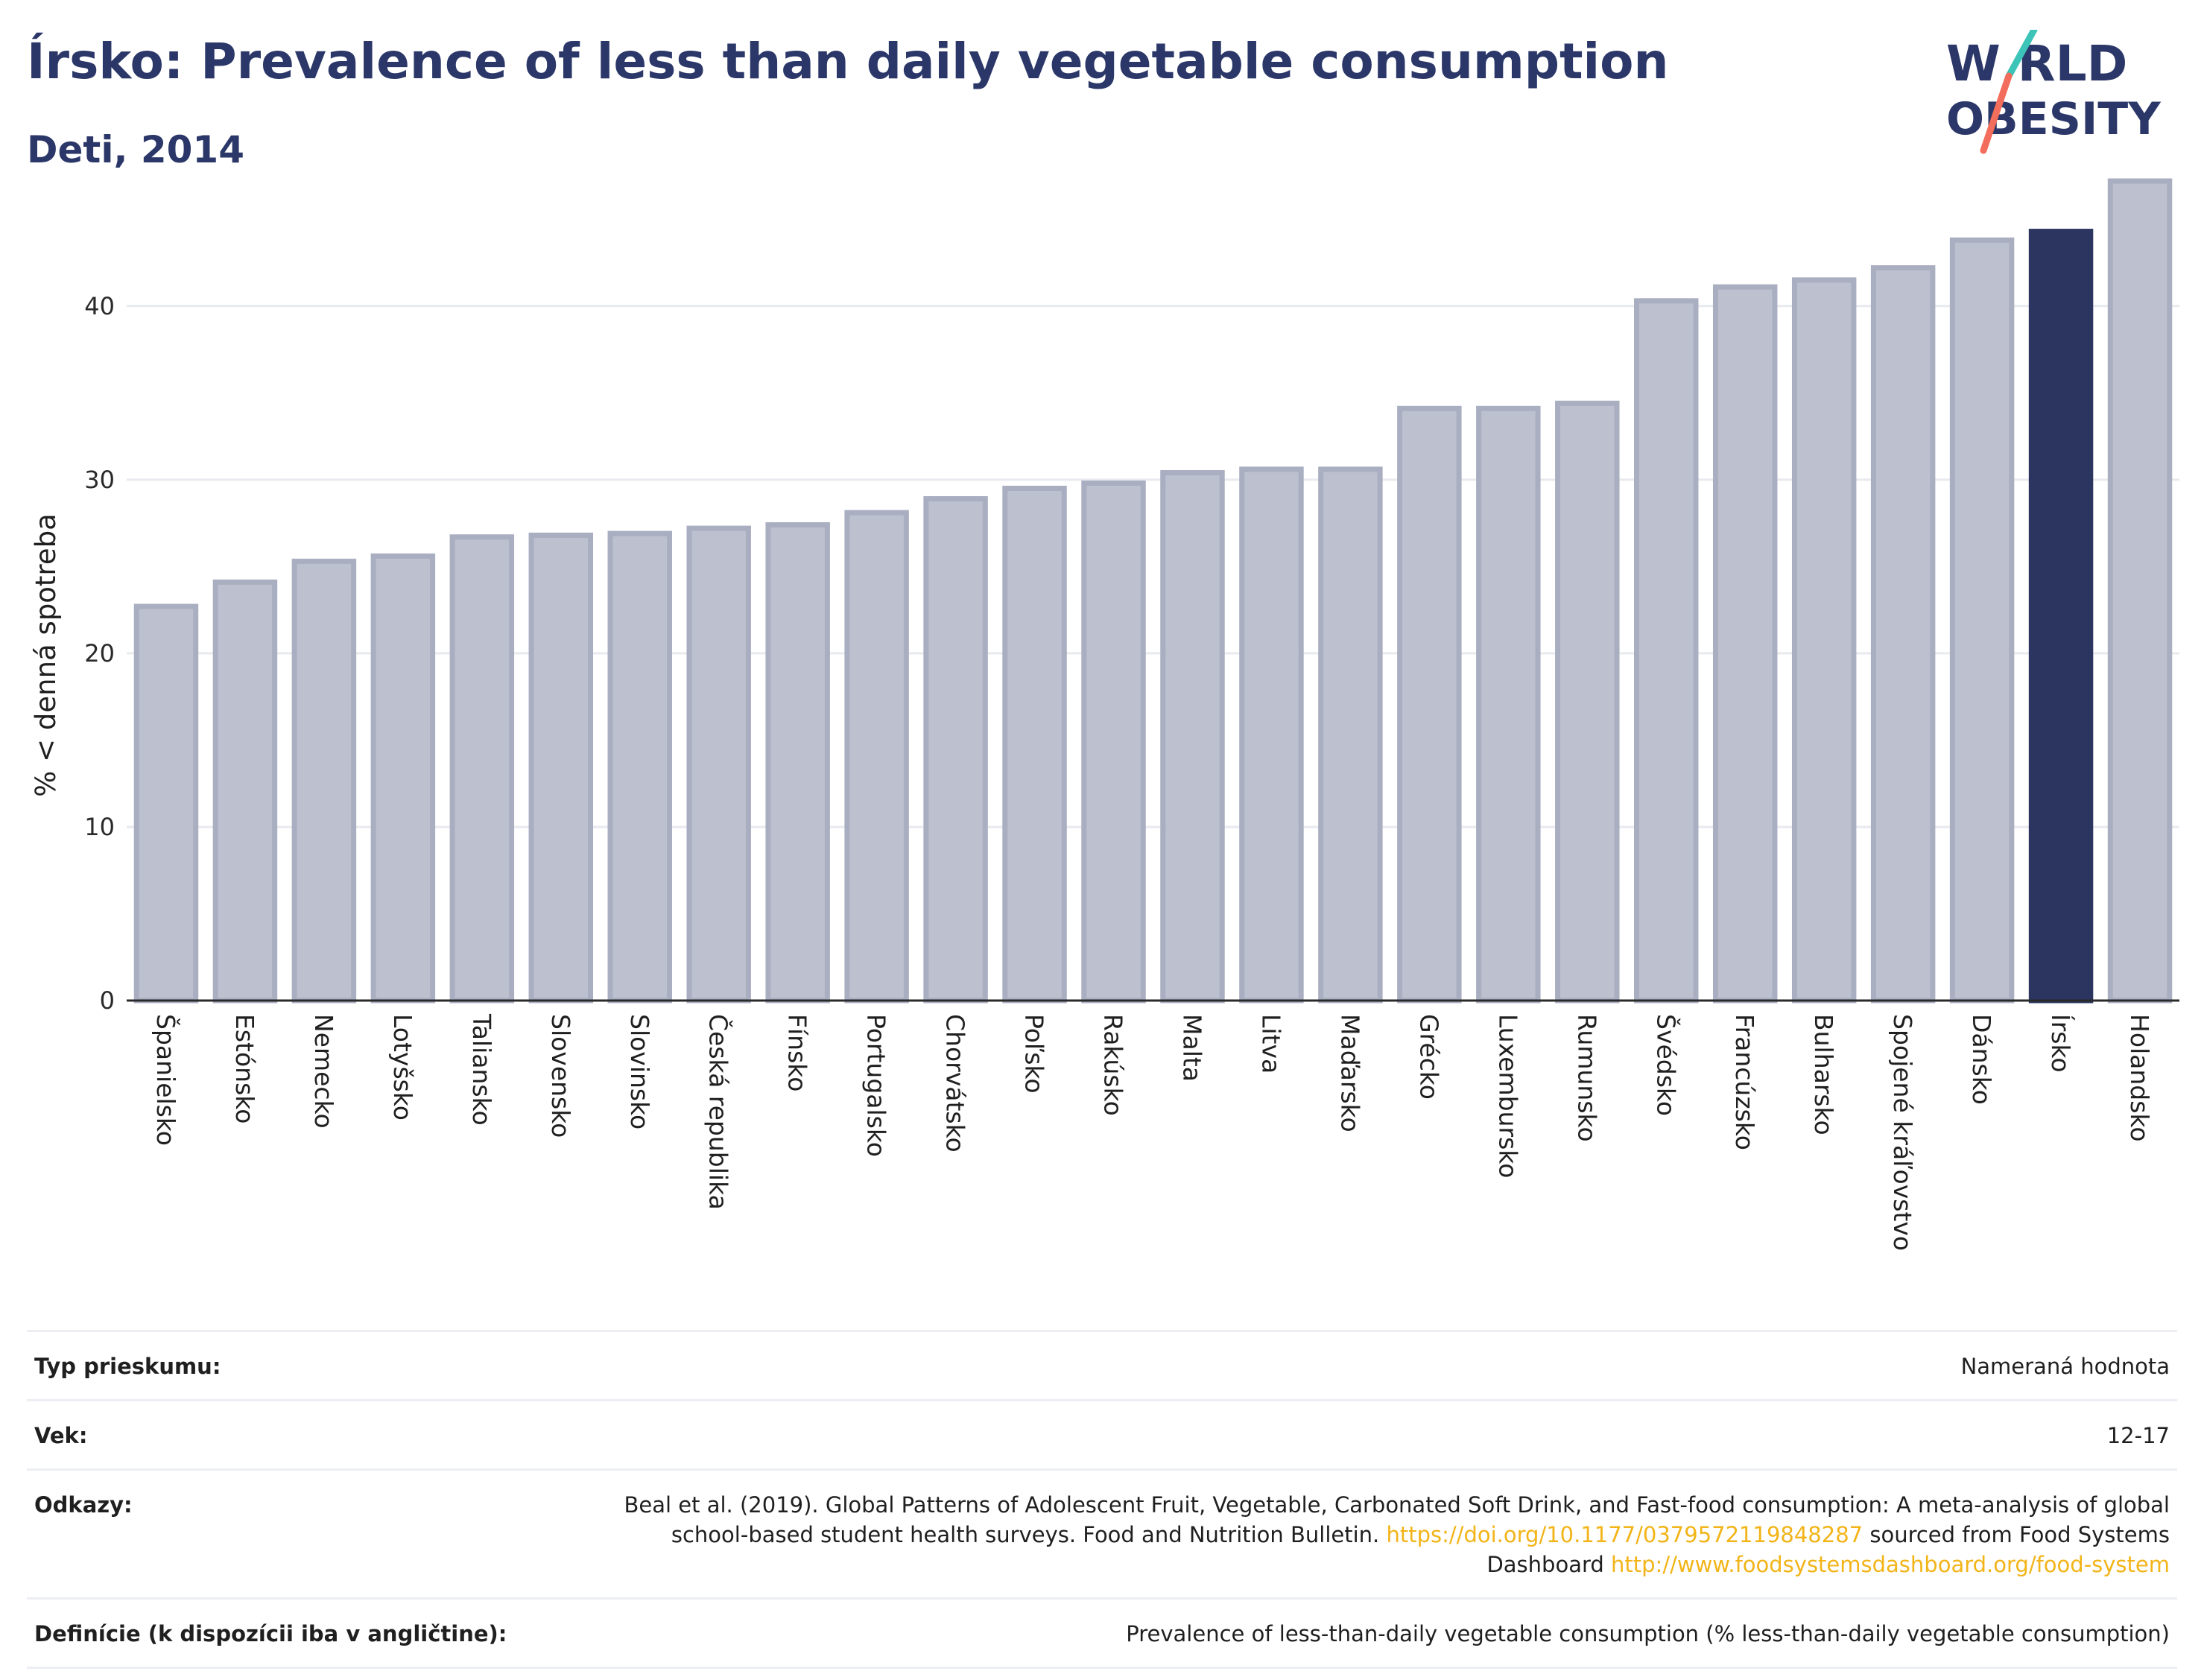 The image size is (2204, 1680). What do you see at coordinates (481, 1069) in the screenshot?
I see `x-tick-label: Taliansko` at bounding box center [481, 1069].